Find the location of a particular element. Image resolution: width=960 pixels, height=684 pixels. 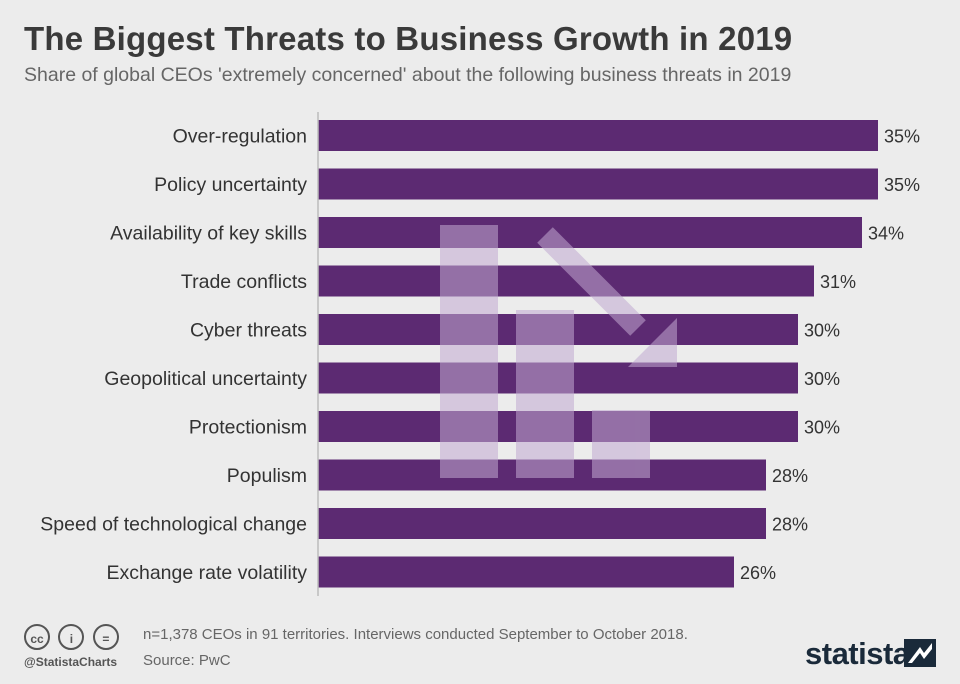

brand-name: statista is located at coordinates (857, 653).